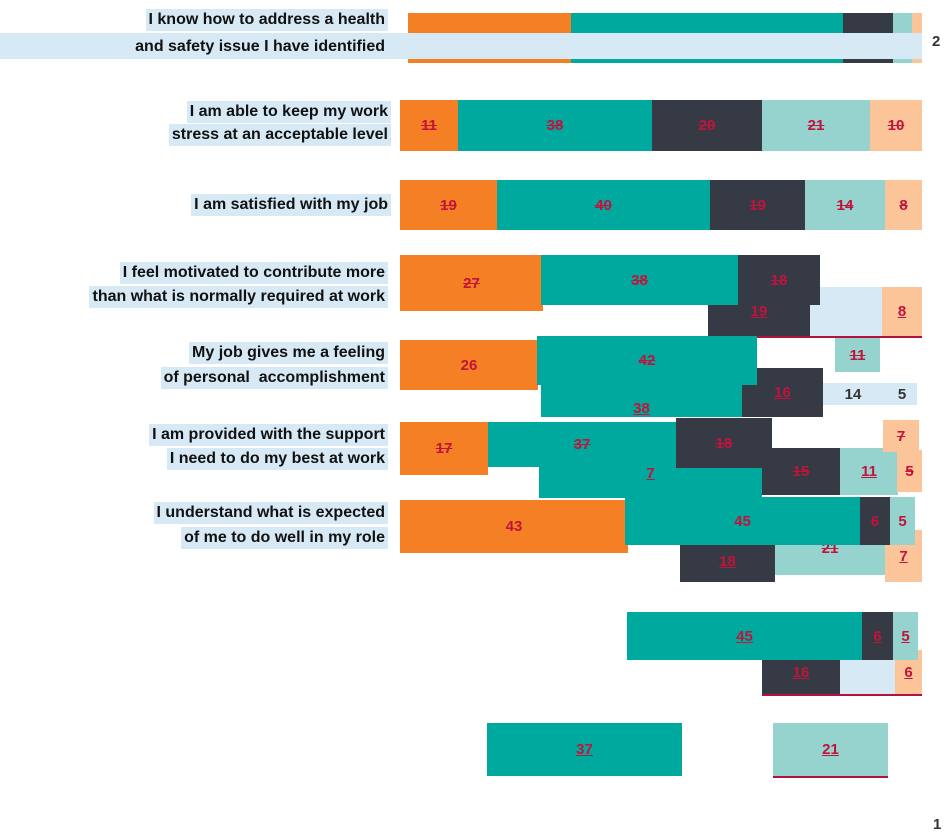 This screenshot has width=945, height=838. Describe the element at coordinates (707, 125) in the screenshot. I see `segment: 20` at that location.